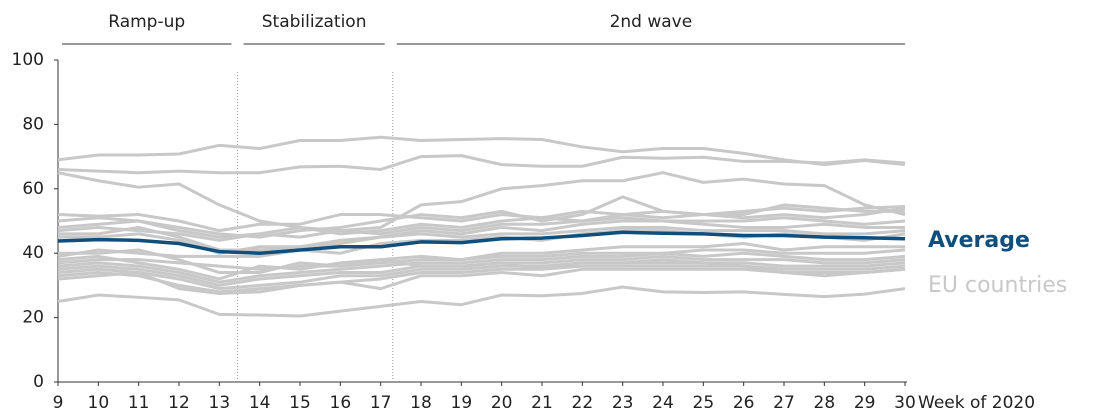  Describe the element at coordinates (99, 403) in the screenshot. I see `x-tick-label: 10` at that location.